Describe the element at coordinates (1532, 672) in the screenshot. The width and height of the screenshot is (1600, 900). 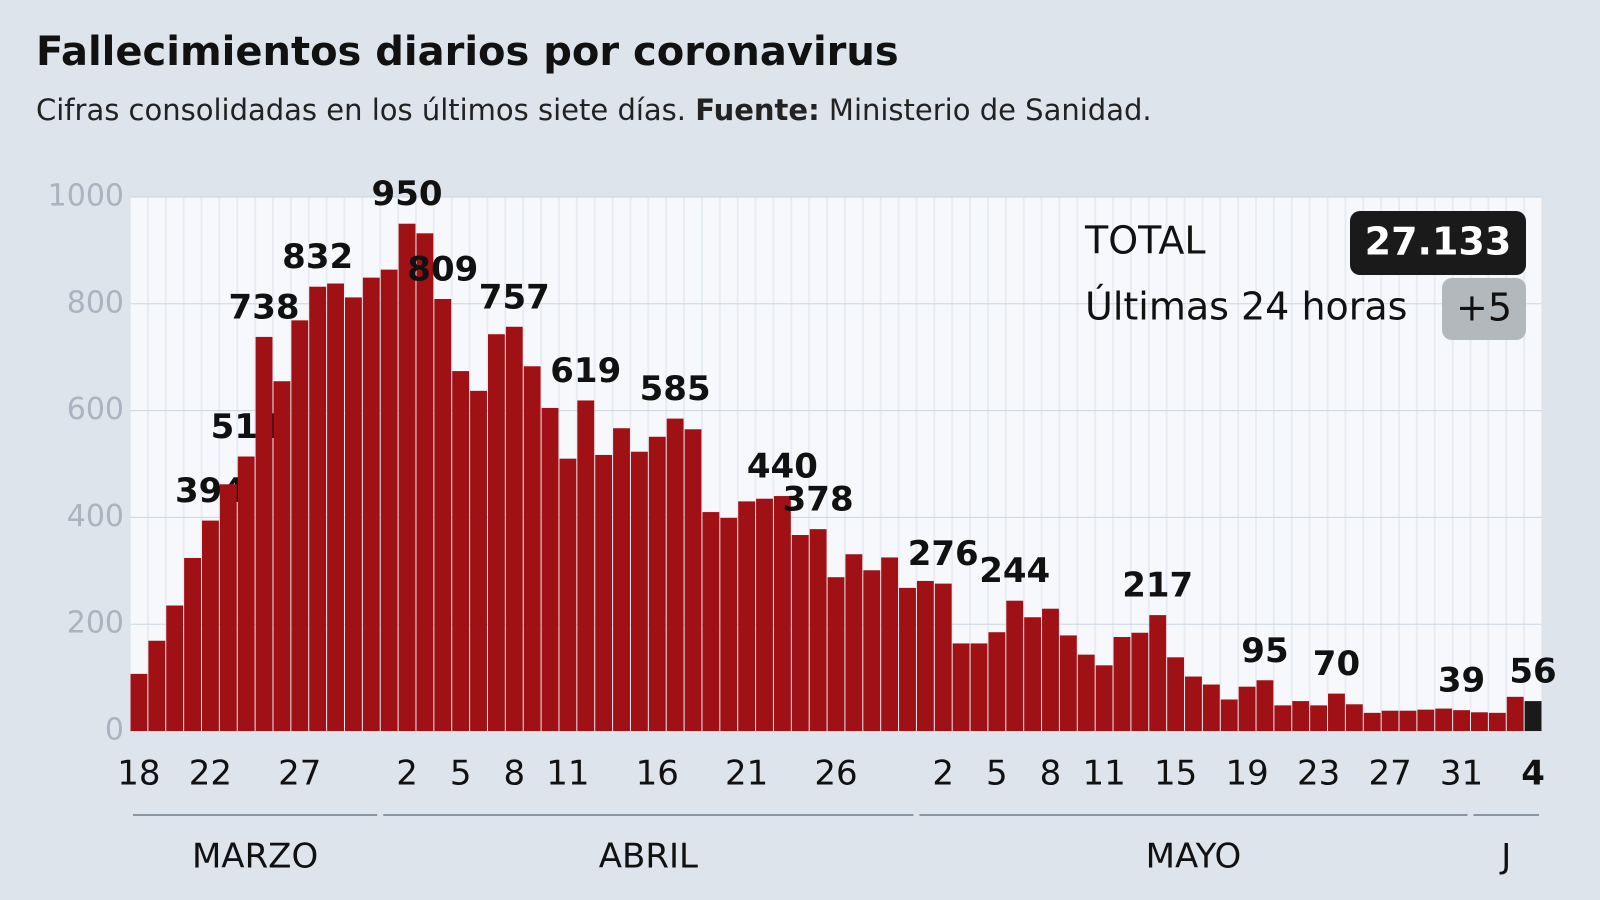
I see `value-label: 56` at that location.